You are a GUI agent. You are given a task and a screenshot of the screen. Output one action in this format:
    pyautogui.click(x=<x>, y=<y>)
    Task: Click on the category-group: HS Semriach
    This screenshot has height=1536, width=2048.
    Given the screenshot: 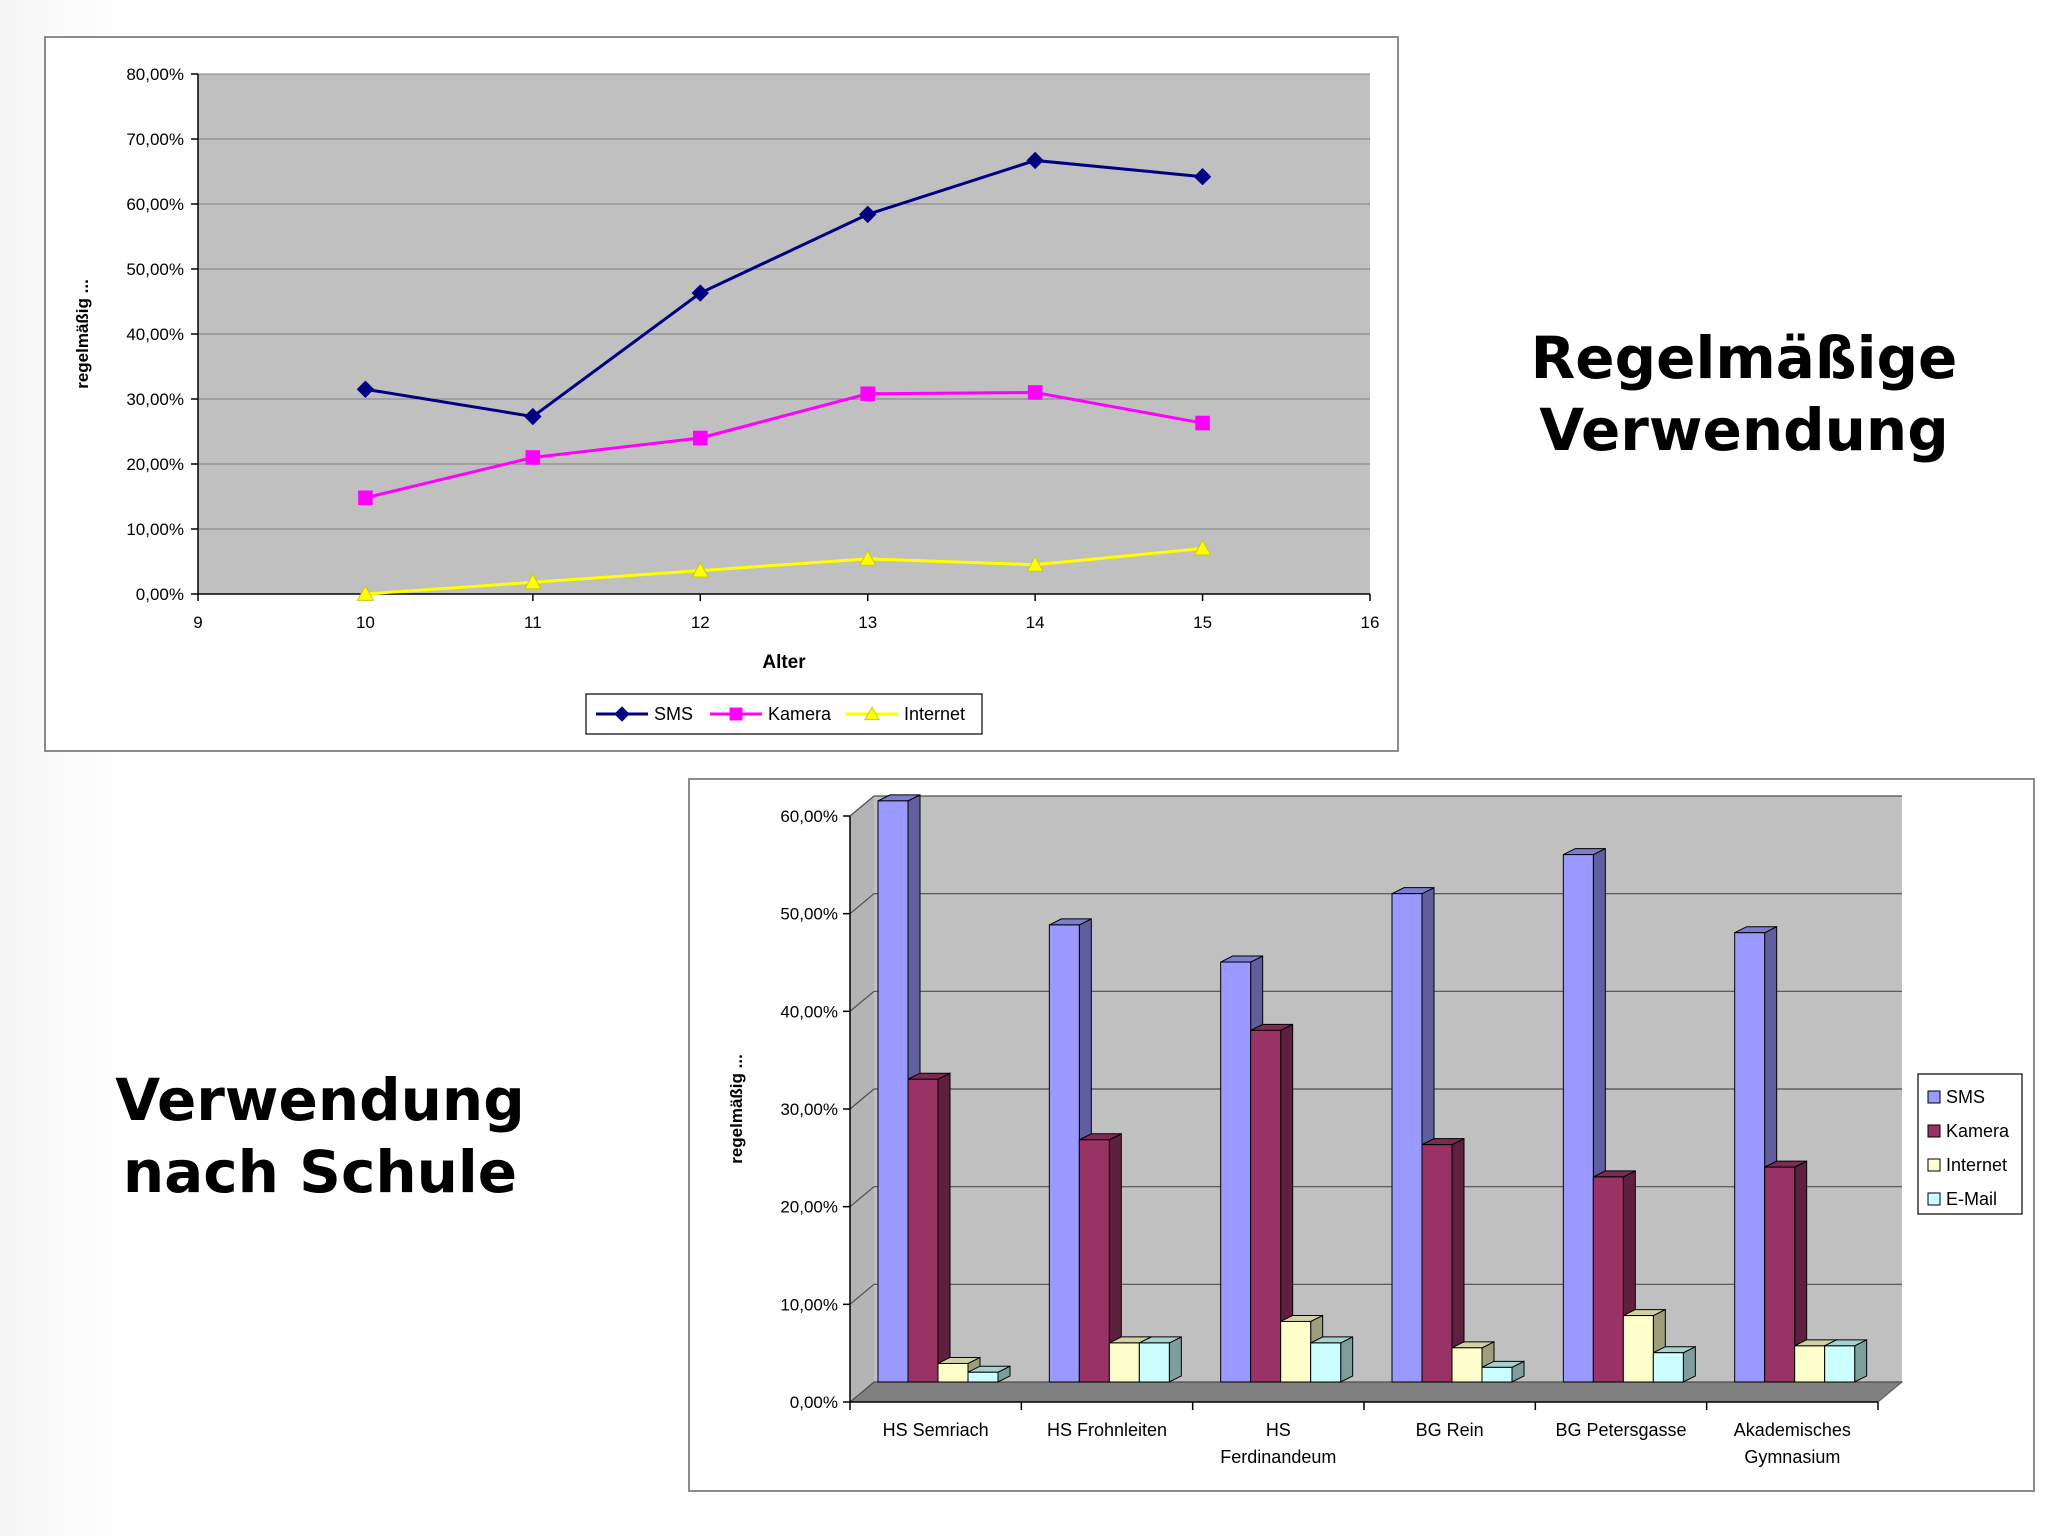 What is the action you would take?
    pyautogui.click(x=944, y=1117)
    